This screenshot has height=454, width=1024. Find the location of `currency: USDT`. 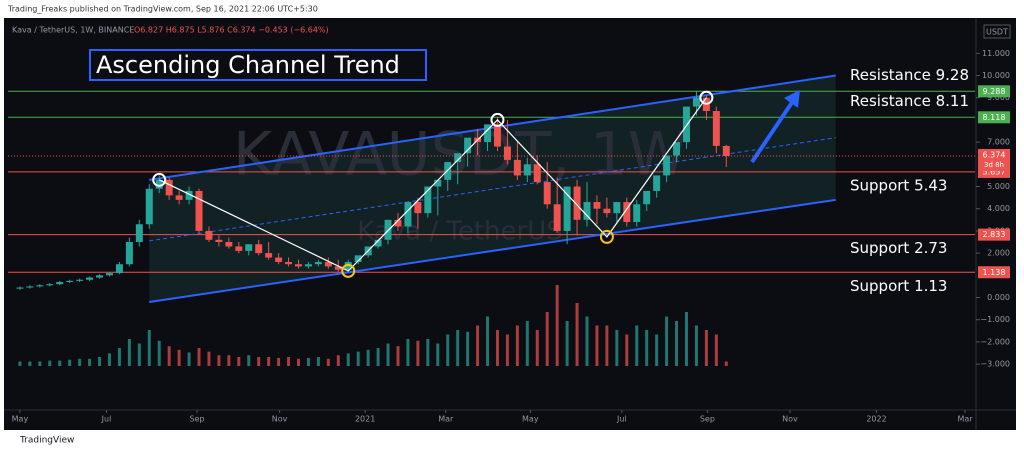

currency: USDT is located at coordinates (997, 32).